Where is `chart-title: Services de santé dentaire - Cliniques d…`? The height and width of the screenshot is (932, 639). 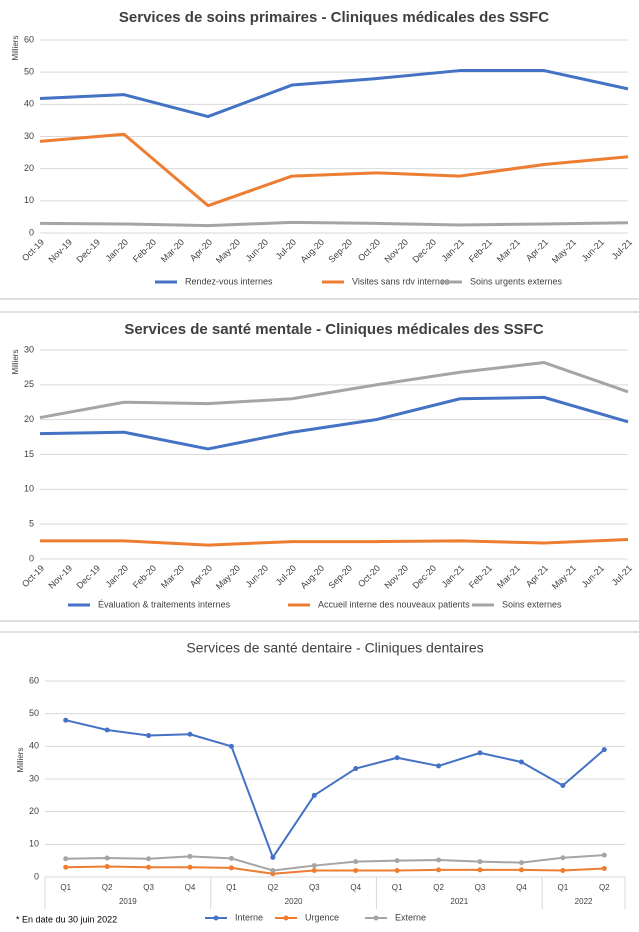
chart-title: Services de santé dentaire - Cliniques d… is located at coordinates (334, 648).